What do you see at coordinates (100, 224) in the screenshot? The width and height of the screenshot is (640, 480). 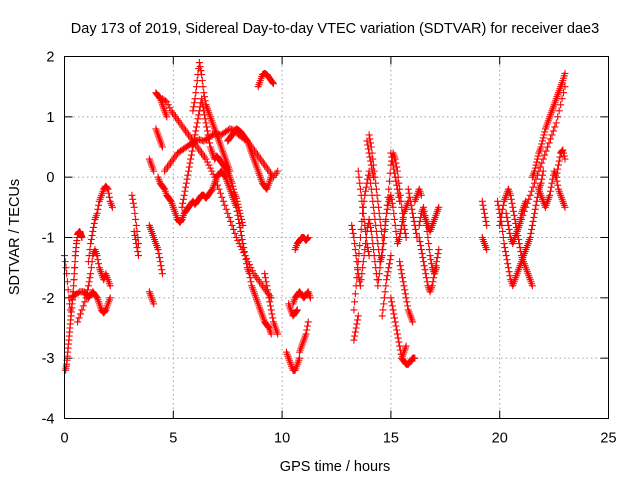 I see `series-s05` at bounding box center [100, 224].